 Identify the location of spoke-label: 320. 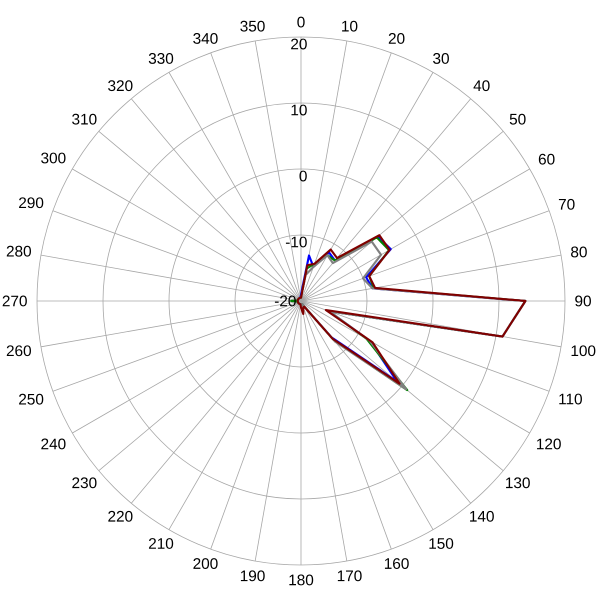
(120, 86).